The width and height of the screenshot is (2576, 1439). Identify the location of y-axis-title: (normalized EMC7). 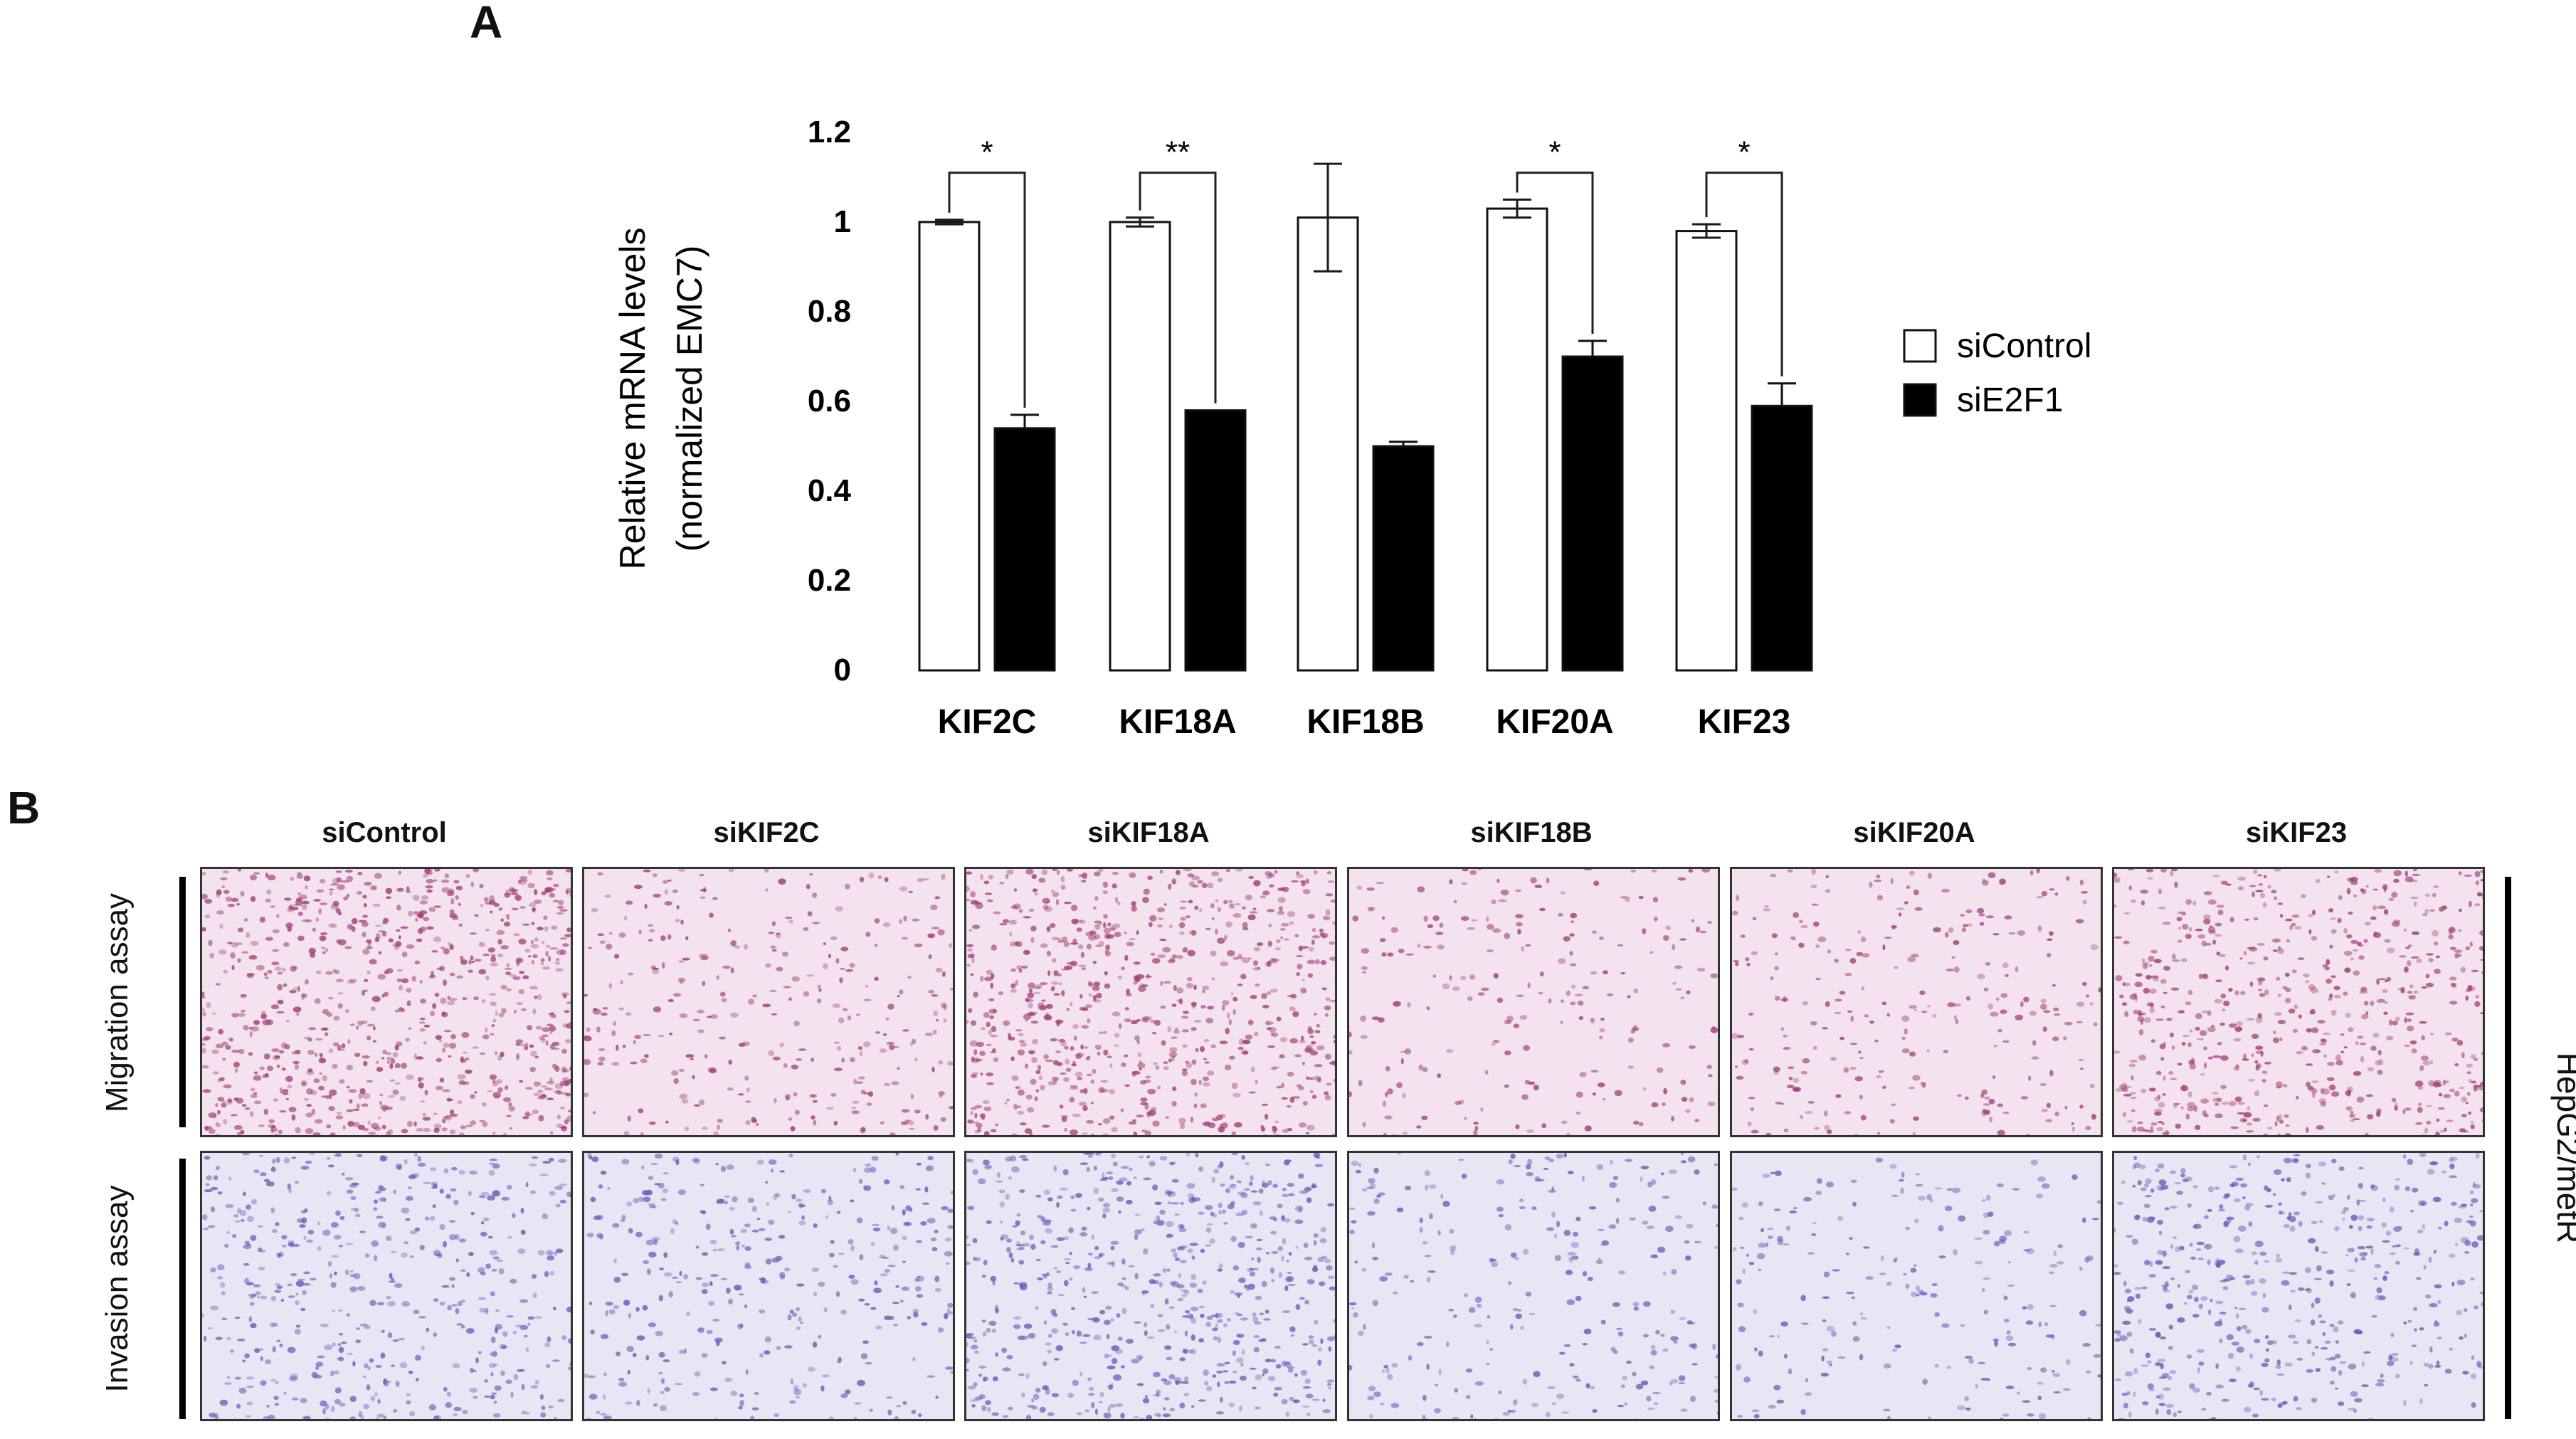
(690, 399).